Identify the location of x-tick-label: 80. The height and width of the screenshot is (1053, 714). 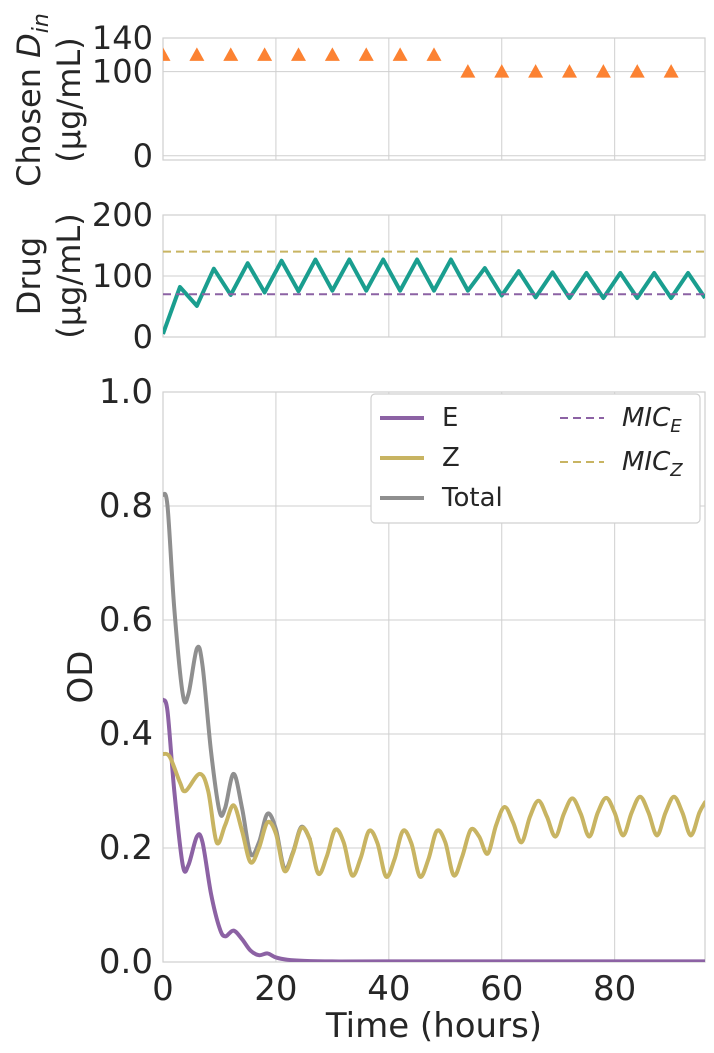
(614, 989).